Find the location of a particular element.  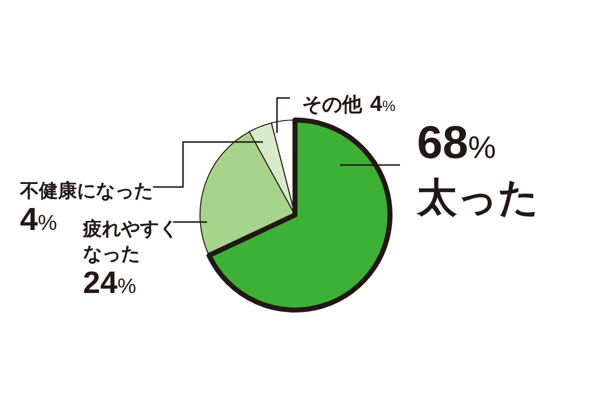

slice-label: 不健康になった is located at coordinates (86, 191).